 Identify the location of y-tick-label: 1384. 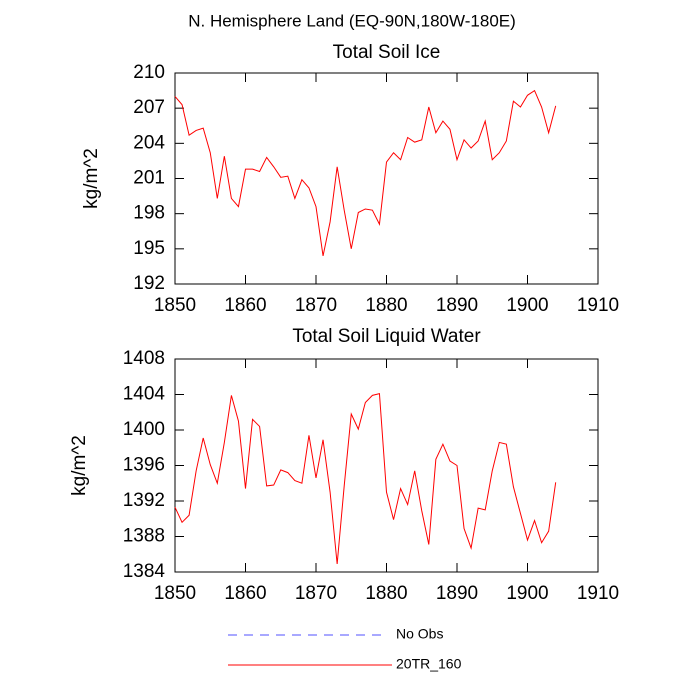
(144, 571).